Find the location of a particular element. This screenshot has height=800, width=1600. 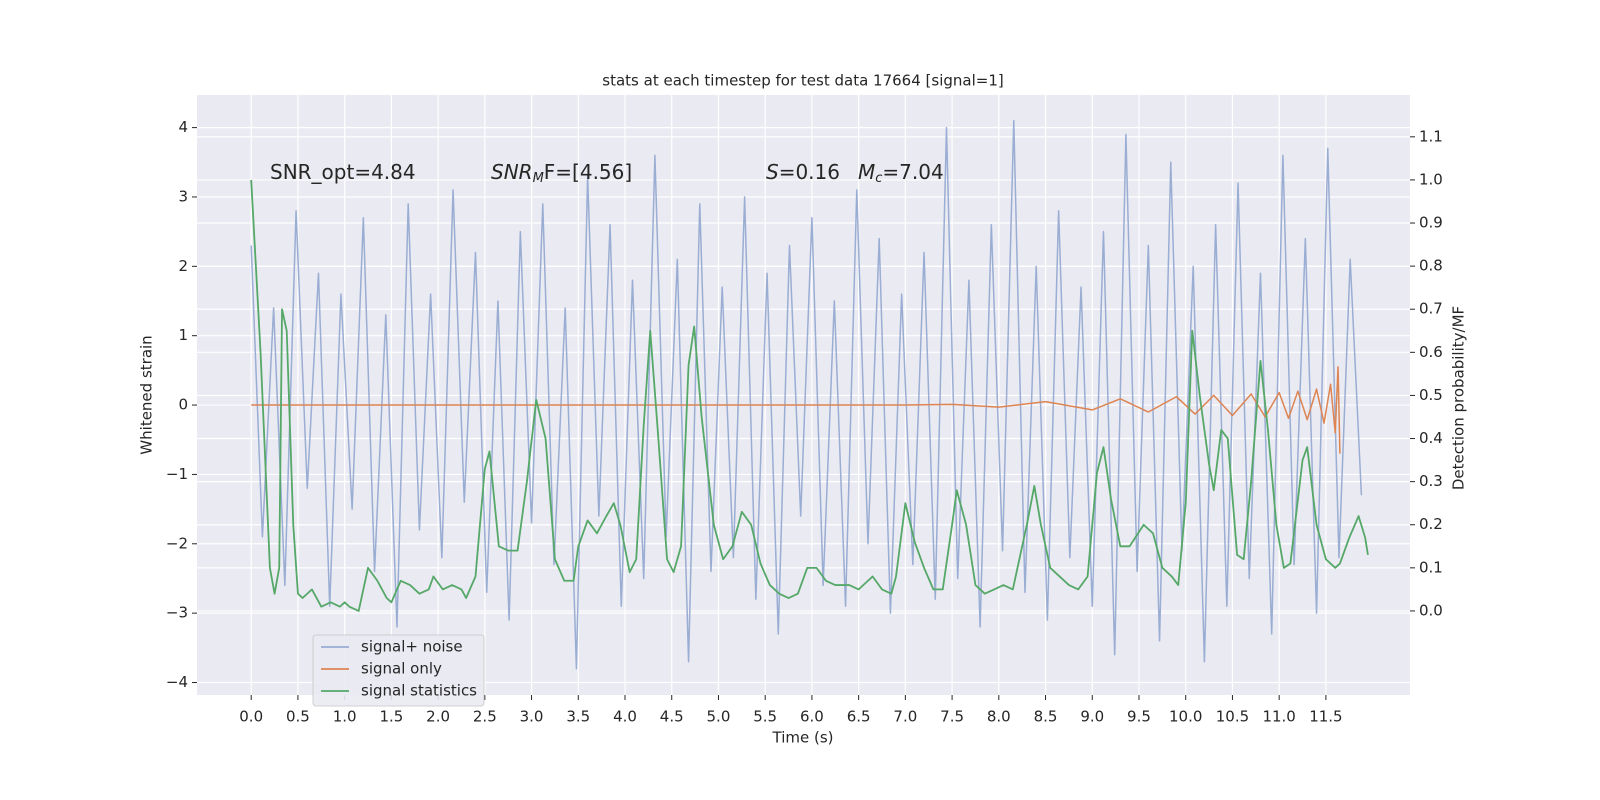

x-tick-label: 6.0 is located at coordinates (812, 717).